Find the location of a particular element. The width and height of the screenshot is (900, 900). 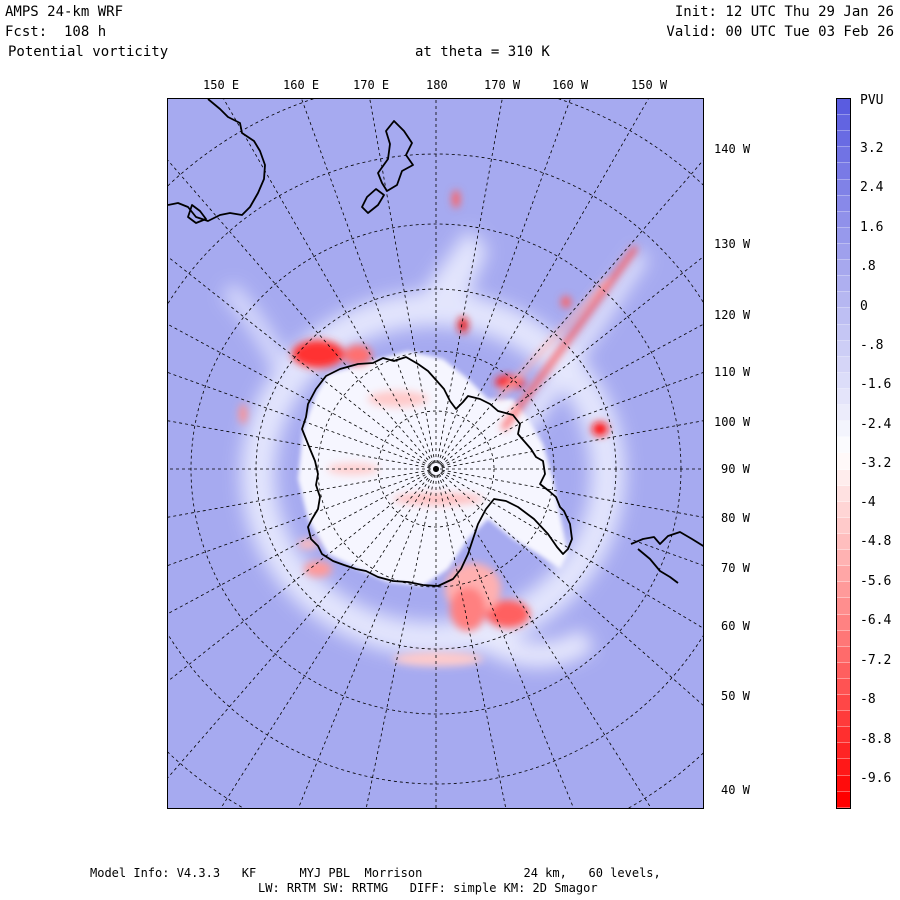

right-lon-label: 120 W is located at coordinates (732, 315).